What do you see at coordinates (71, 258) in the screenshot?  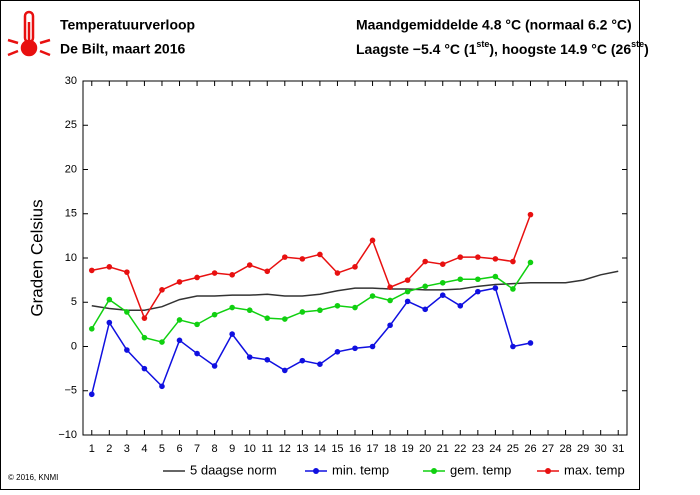 I see `y-tick-label: 10` at bounding box center [71, 258].